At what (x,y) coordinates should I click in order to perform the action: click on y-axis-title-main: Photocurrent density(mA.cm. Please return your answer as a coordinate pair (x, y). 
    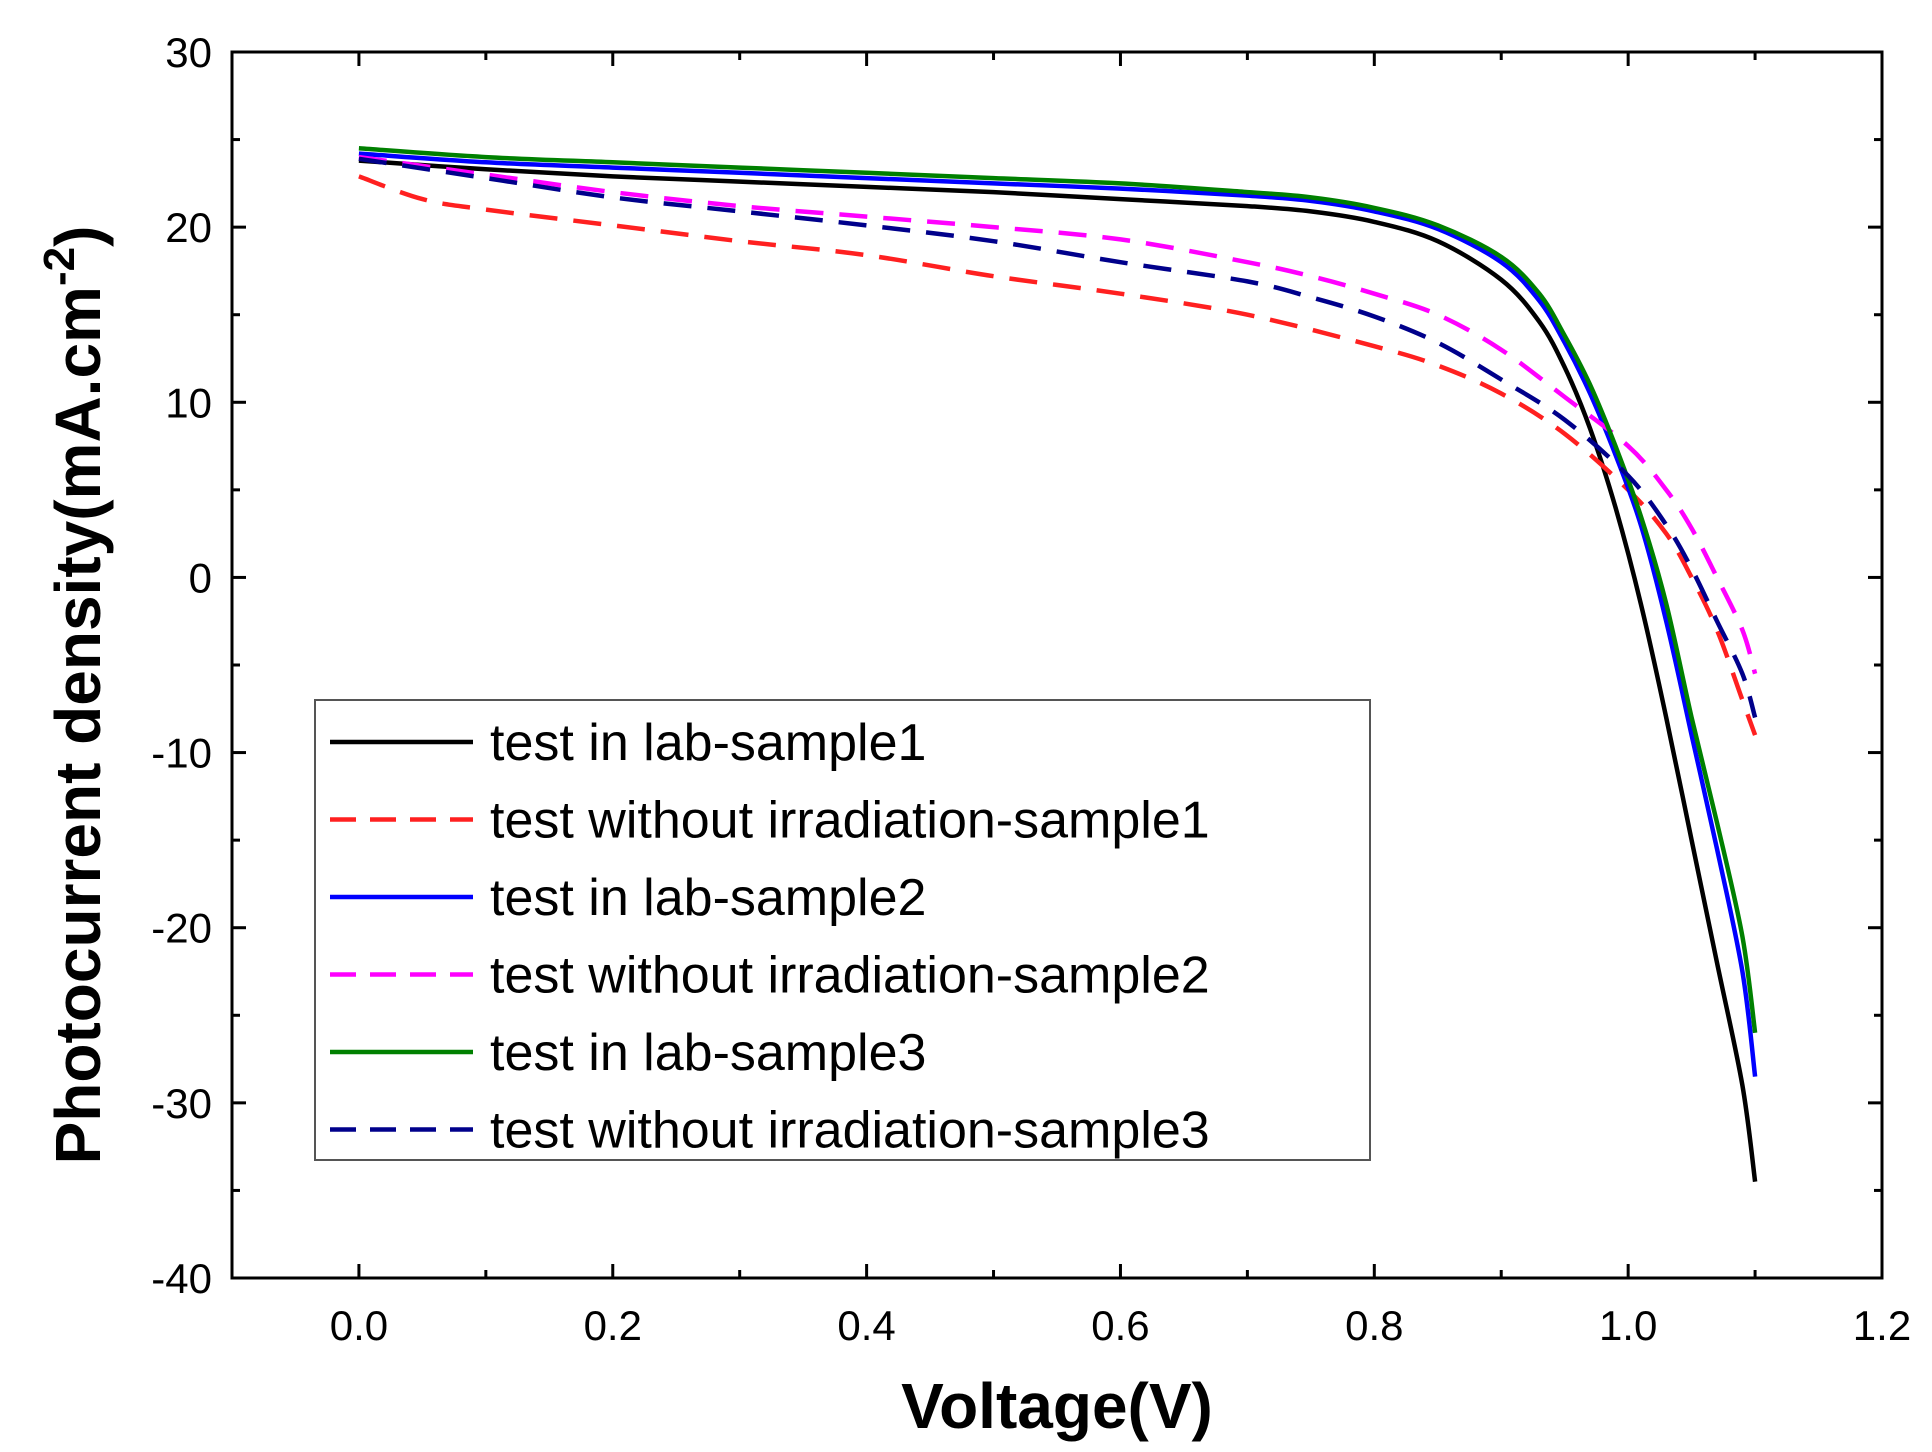
    Looking at the image, I should click on (78, 725).